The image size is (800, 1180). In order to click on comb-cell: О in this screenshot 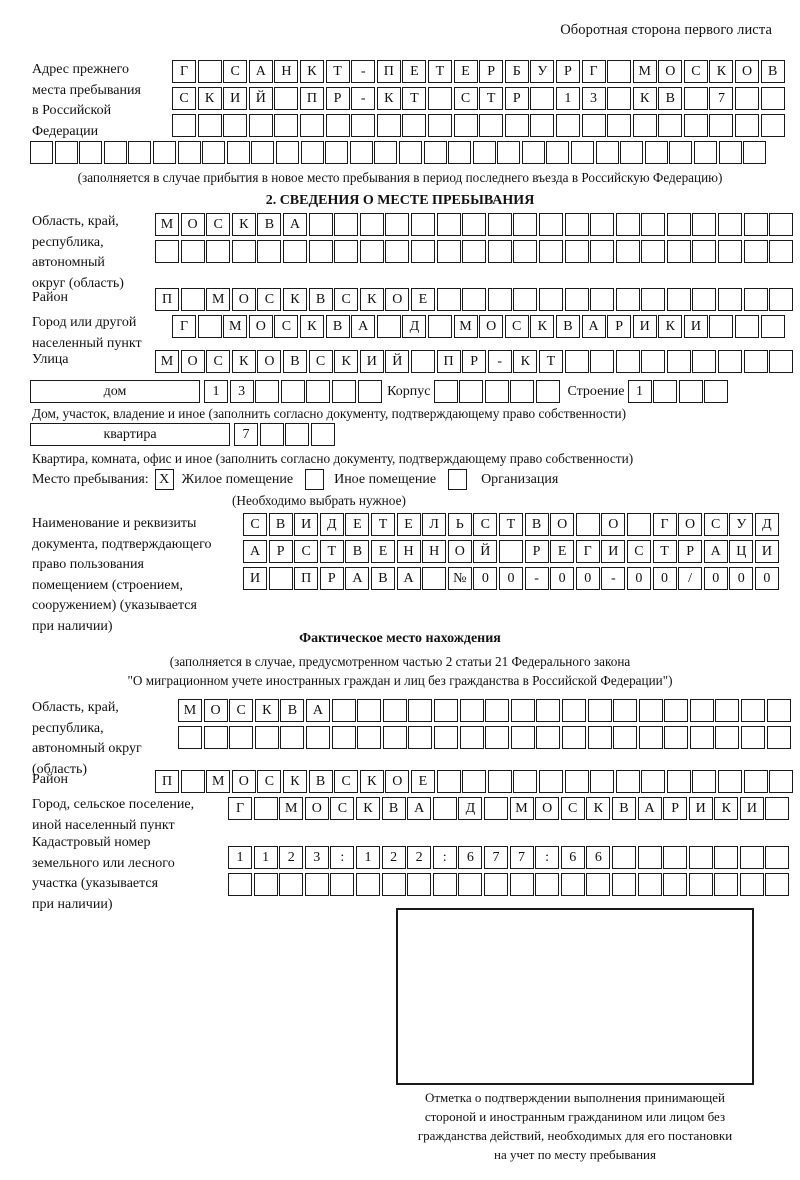, I will do `click(690, 524)`.